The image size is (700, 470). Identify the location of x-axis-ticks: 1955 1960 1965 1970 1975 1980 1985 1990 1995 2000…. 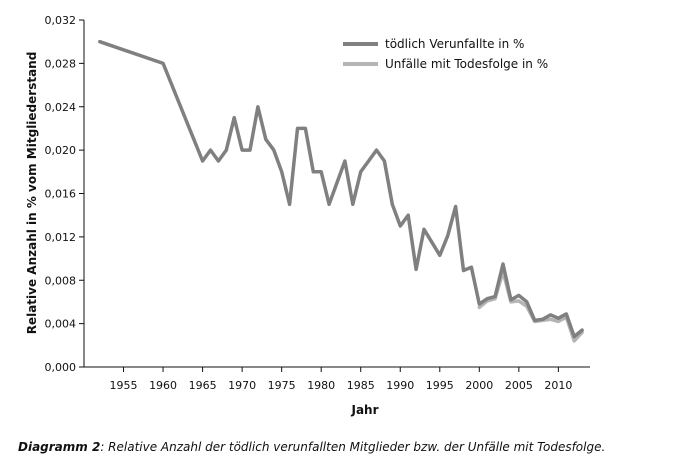
(341, 379).